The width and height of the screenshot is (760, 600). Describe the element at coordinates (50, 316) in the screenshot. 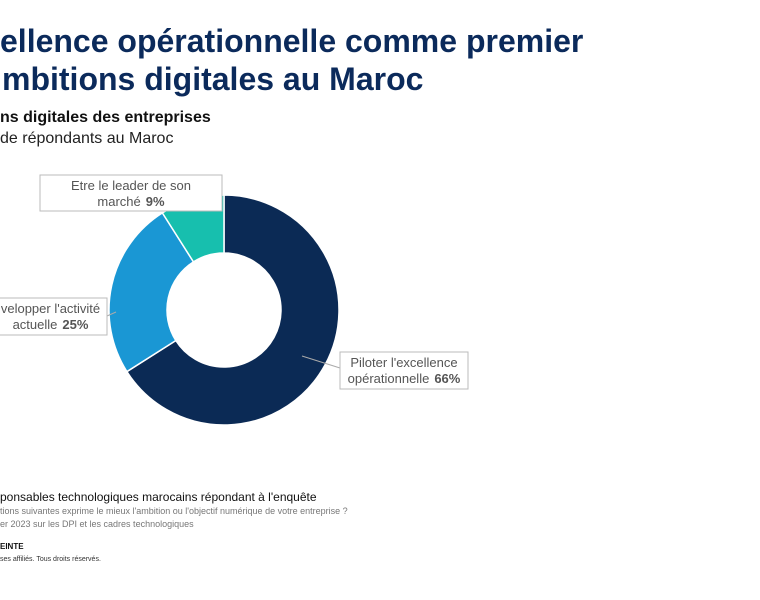

I see `slice-label: velopper l'activité actuelle` at that location.